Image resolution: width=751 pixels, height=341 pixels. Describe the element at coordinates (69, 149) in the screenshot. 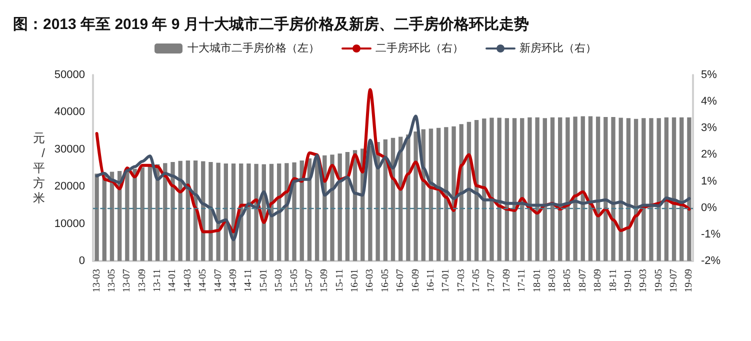

I see `y-tick-label: 30000` at that location.